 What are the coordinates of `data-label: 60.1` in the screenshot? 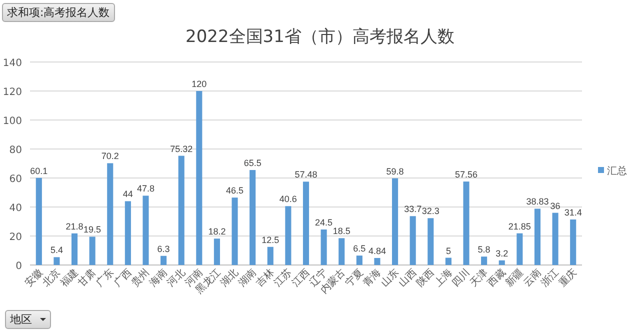 It's located at (39, 171).